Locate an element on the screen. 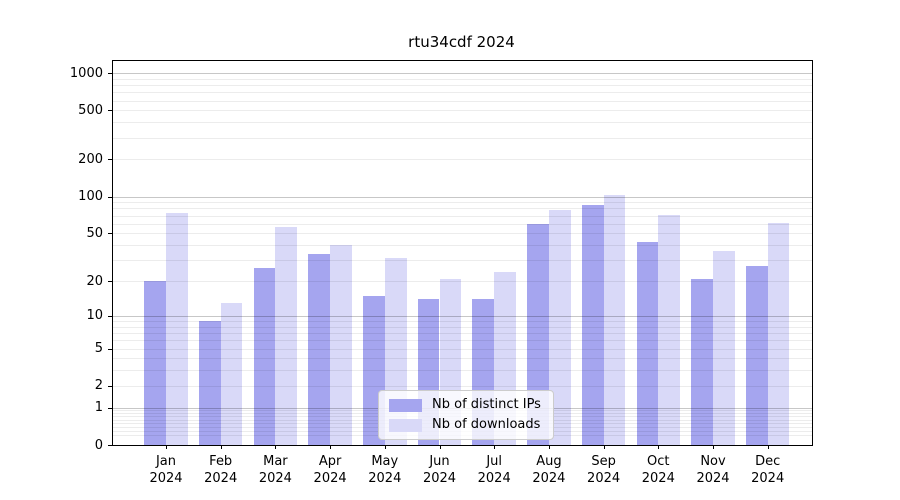  bar-downloads-nov is located at coordinates (724, 347).